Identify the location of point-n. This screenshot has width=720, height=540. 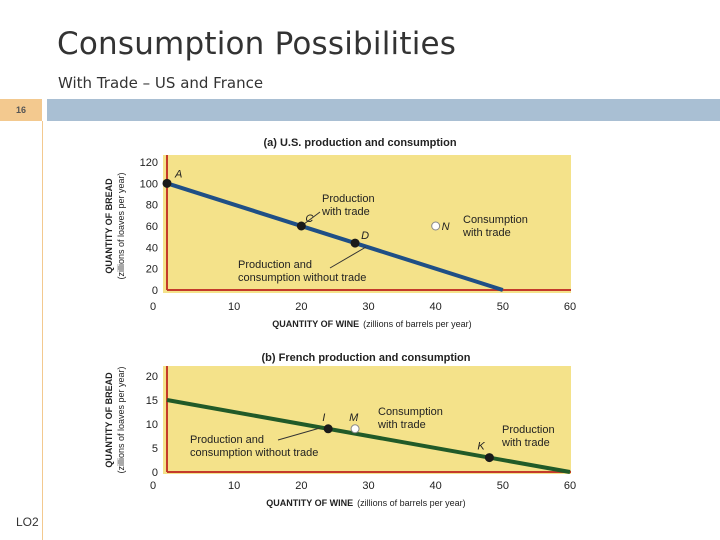
(436, 226).